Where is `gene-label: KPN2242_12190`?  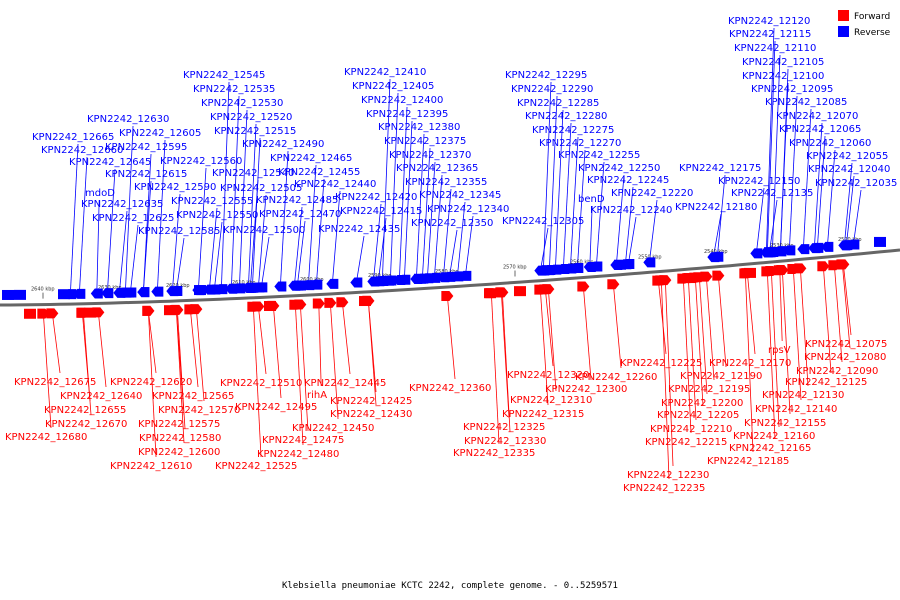
gene-label: KPN2242_12190 is located at coordinates (721, 376).